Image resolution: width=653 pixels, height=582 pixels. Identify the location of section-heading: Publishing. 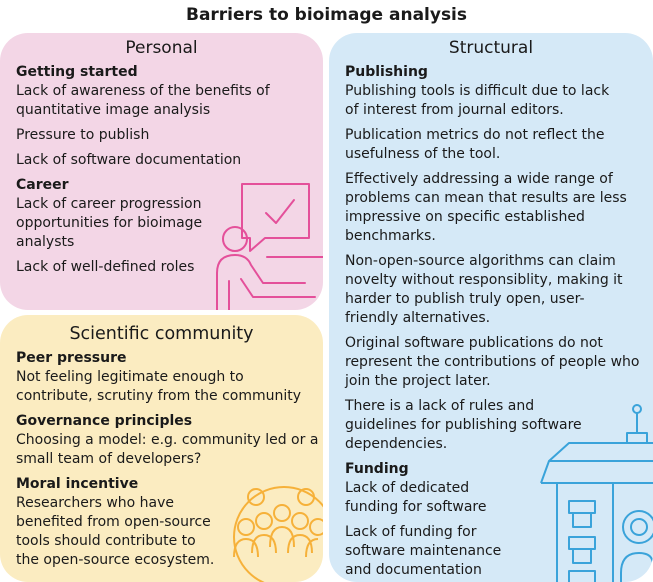
(386, 72).